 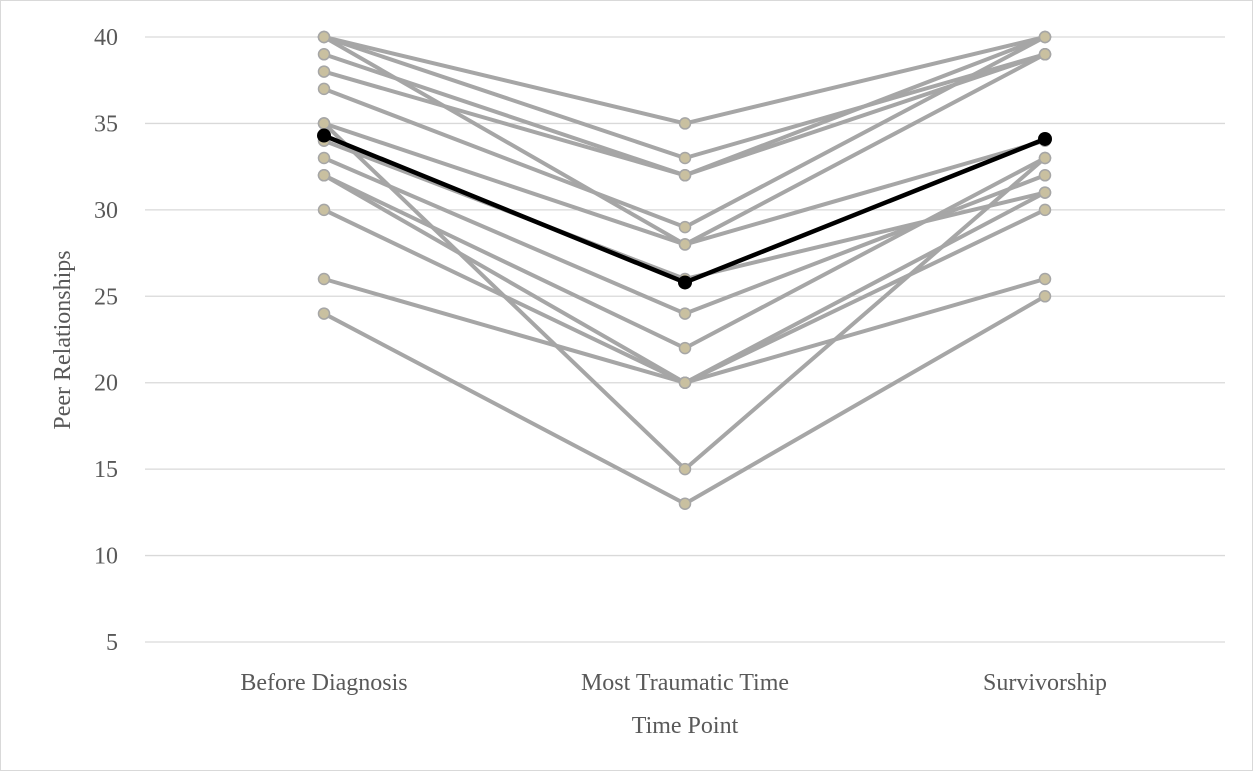 What do you see at coordinates (106, 340) in the screenshot?
I see `y-axis-ticks: 5 10 15 20 25 30 35 40` at bounding box center [106, 340].